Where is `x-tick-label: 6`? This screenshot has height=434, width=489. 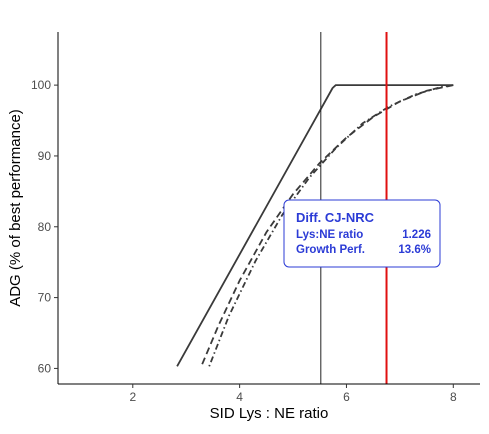
x-tick-label: 6 is located at coordinates (346, 397).